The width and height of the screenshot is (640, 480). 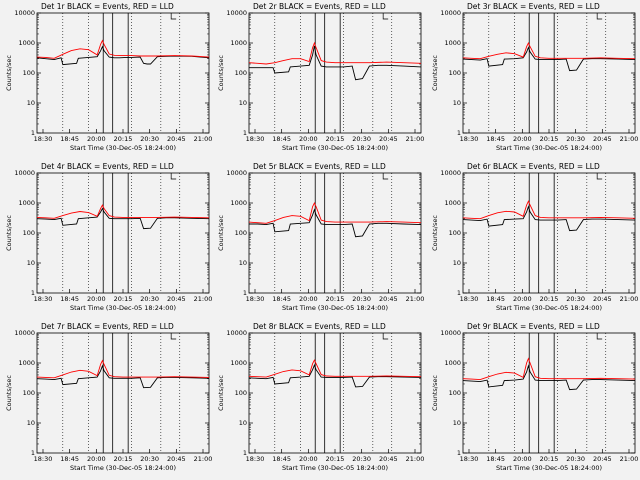 What do you see at coordinates (107, 166) in the screenshot?
I see `panel-title: Det 4r BLACK = Events, RED = LLD` at bounding box center [107, 166].